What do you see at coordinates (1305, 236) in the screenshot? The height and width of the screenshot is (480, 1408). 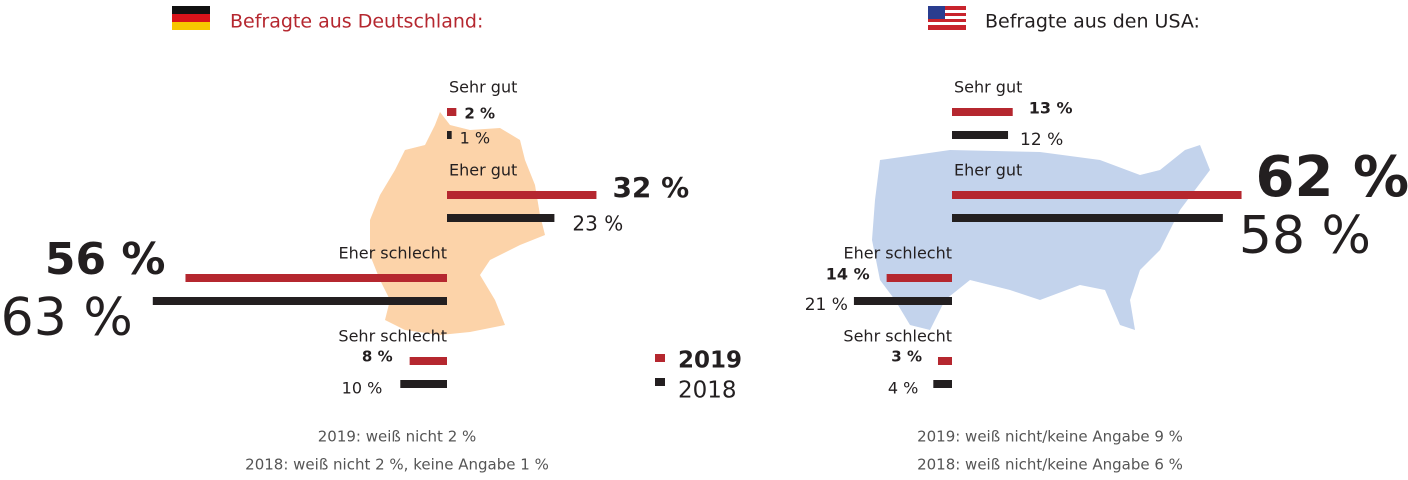 I see `value-label: 58 %` at bounding box center [1305, 236].